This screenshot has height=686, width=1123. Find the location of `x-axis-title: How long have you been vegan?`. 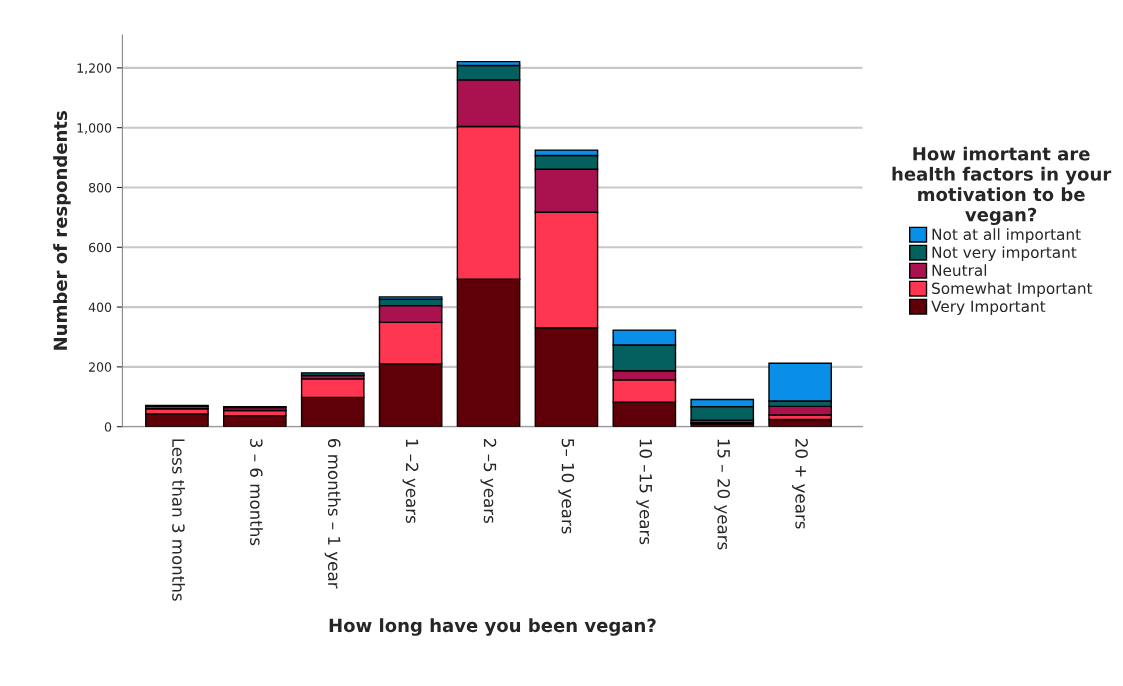

x-axis-title: How long have you been vegan? is located at coordinates (492, 627).